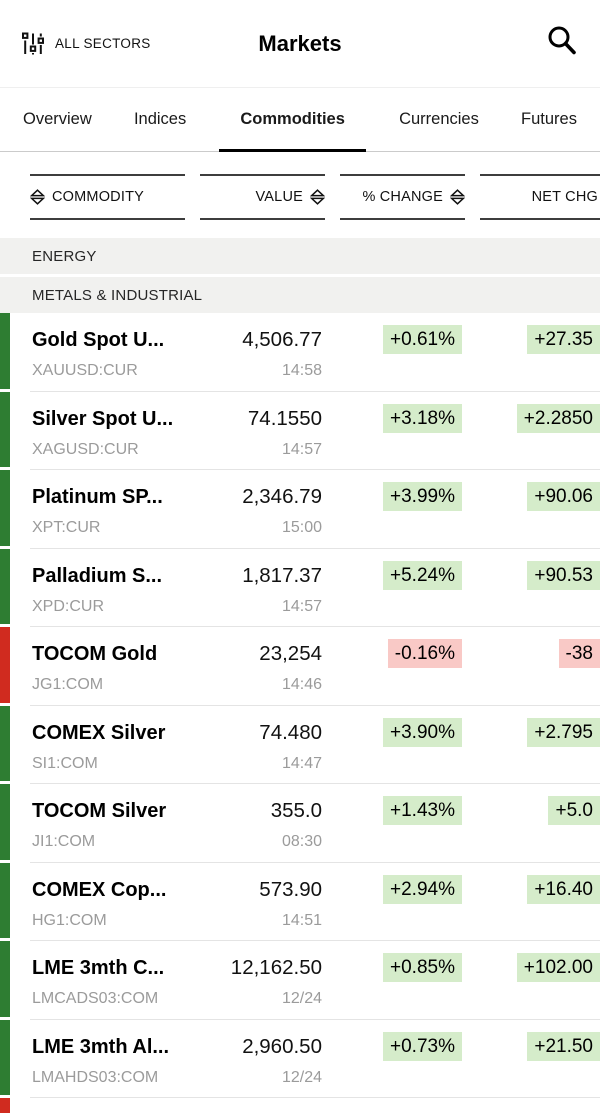  I want to click on pct-change-badge: +0.85%, so click(422, 967).